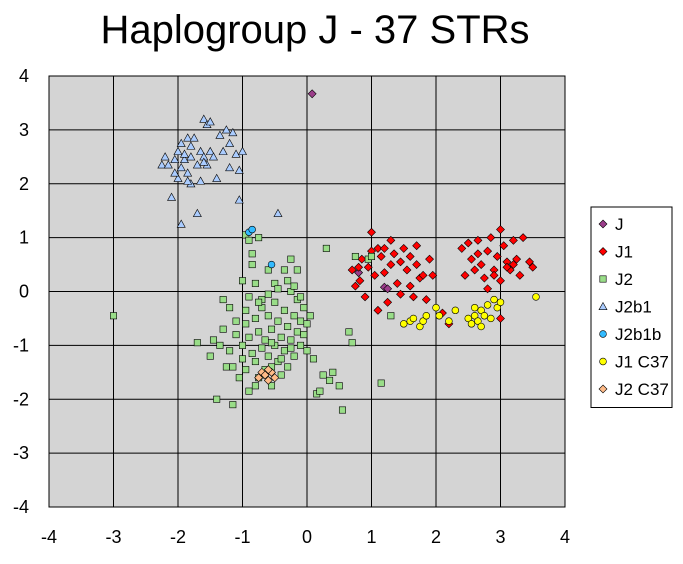 The width and height of the screenshot is (683, 564). Describe the element at coordinates (565, 537) in the screenshot. I see `x-tick-label: 4` at that location.